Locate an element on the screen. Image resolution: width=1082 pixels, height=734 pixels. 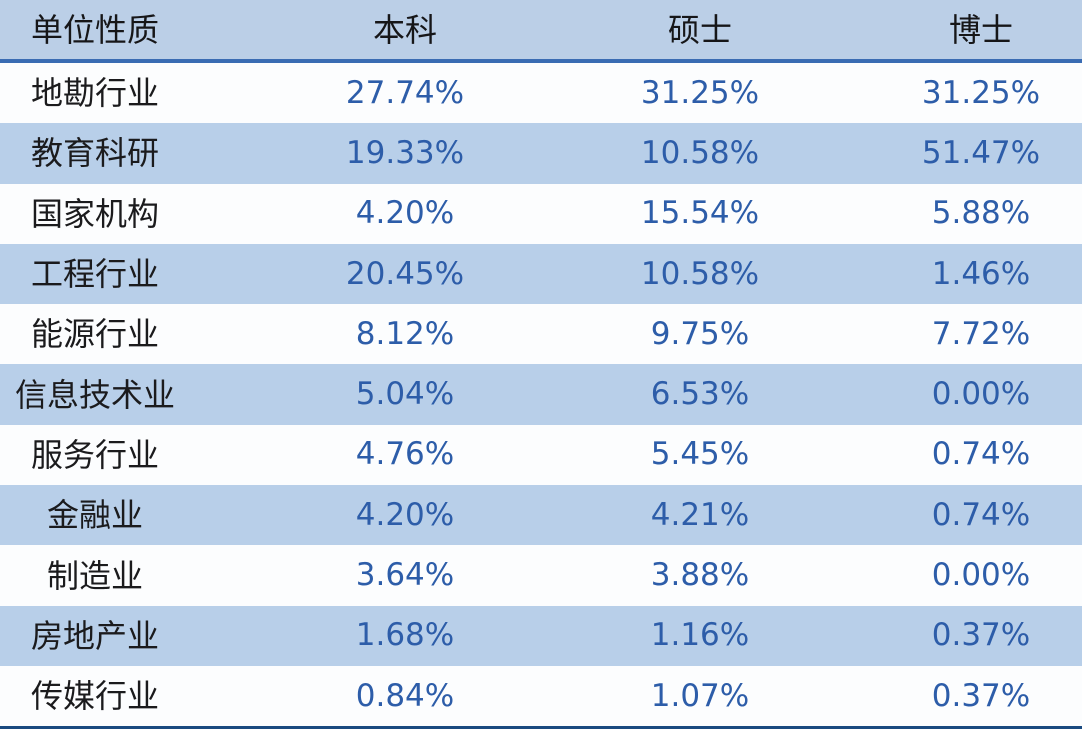
table-bottom-rule is located at coordinates (541, 728).